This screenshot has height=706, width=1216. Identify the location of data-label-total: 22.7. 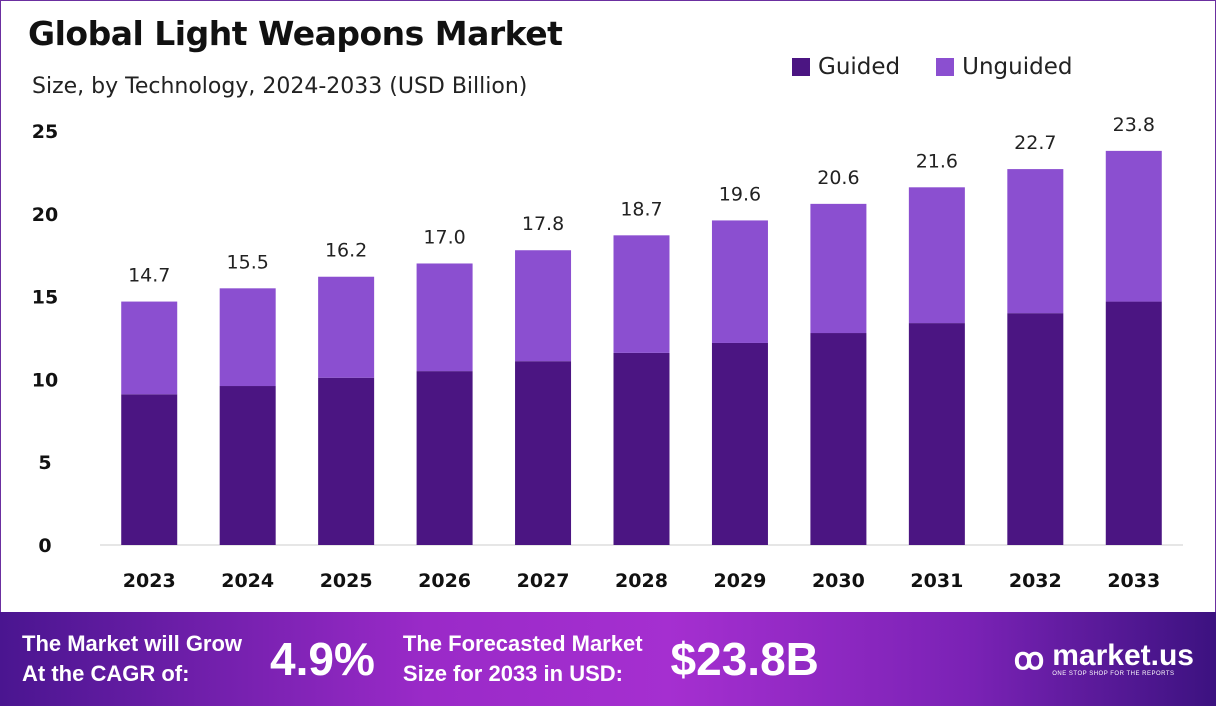
(1035, 143).